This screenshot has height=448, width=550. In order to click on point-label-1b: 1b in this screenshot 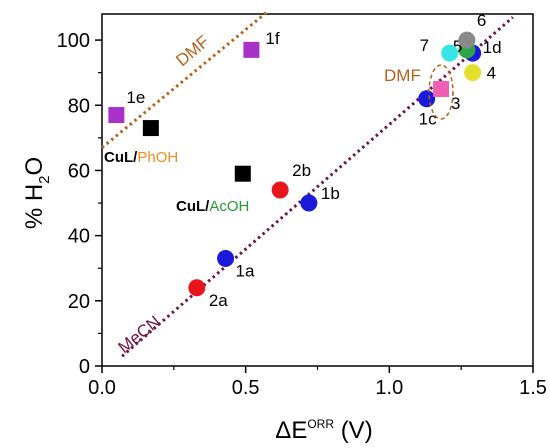, I will do `click(330, 193)`.